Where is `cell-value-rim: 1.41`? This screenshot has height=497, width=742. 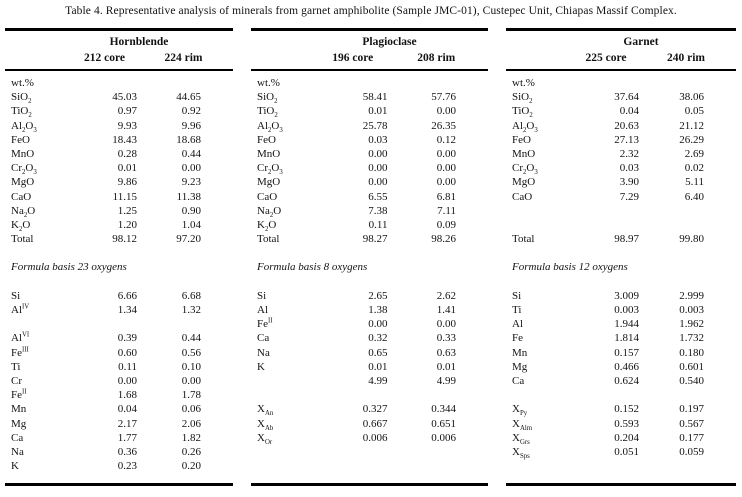
cell-value-rim: 1.41 is located at coordinates (446, 310).